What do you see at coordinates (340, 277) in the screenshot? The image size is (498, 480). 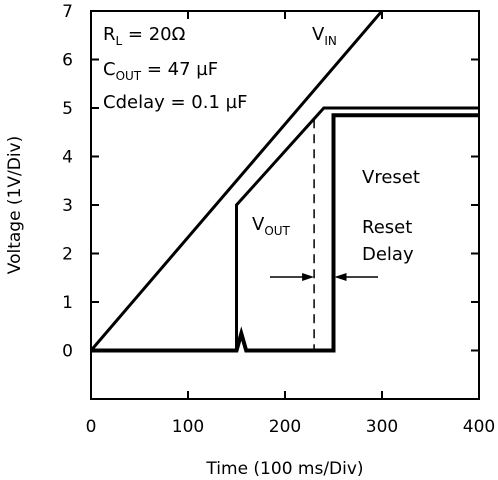 I see `reset-delay-right-arrowhead` at bounding box center [340, 277].